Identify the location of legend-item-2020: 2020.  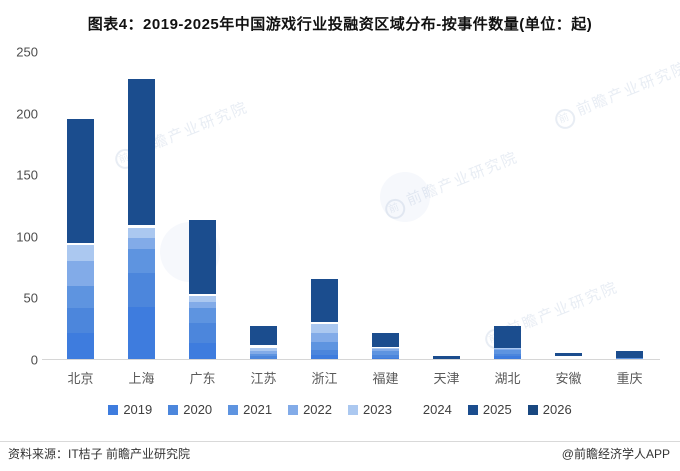
(190, 409).